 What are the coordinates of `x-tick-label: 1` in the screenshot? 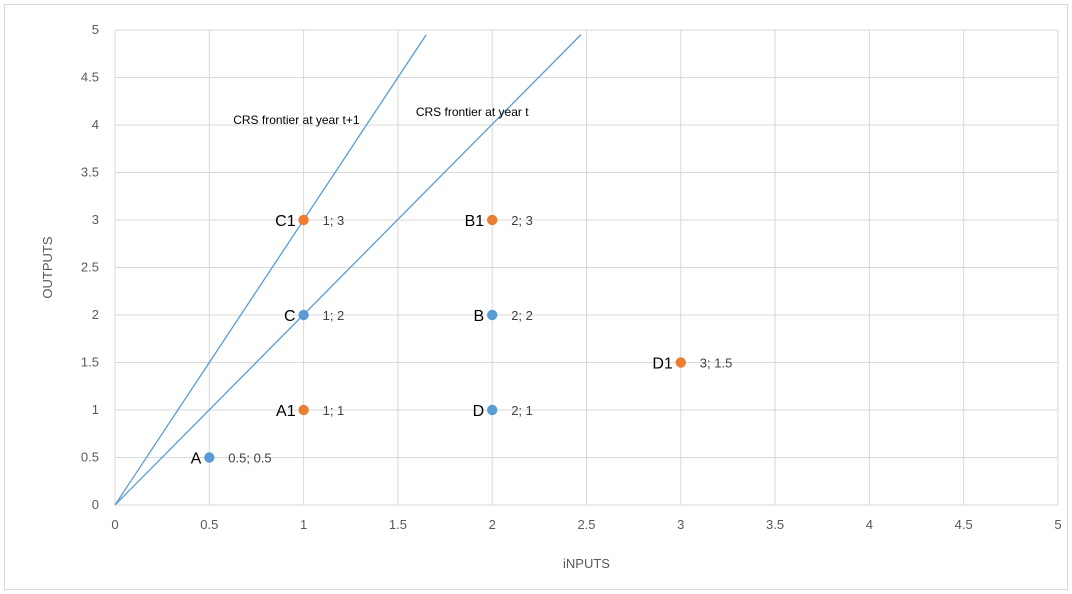 It's located at (303, 524).